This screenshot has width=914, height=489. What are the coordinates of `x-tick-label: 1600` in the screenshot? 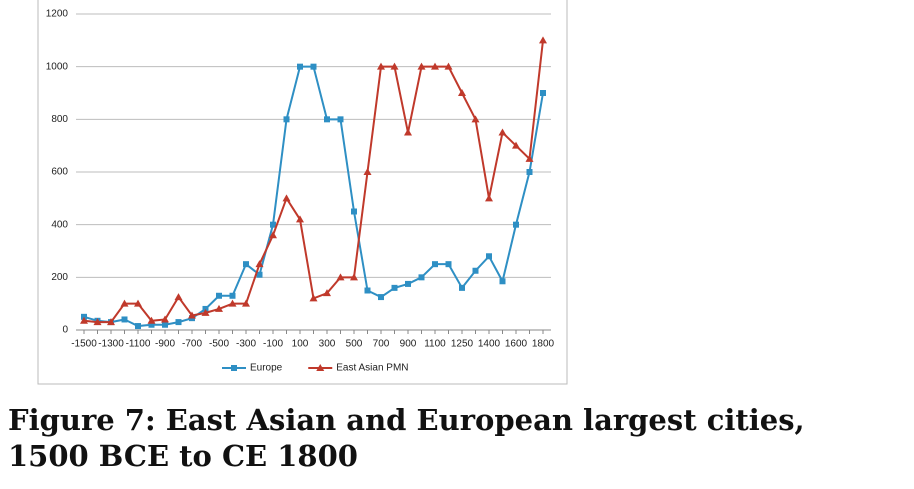 It's located at (516, 344).